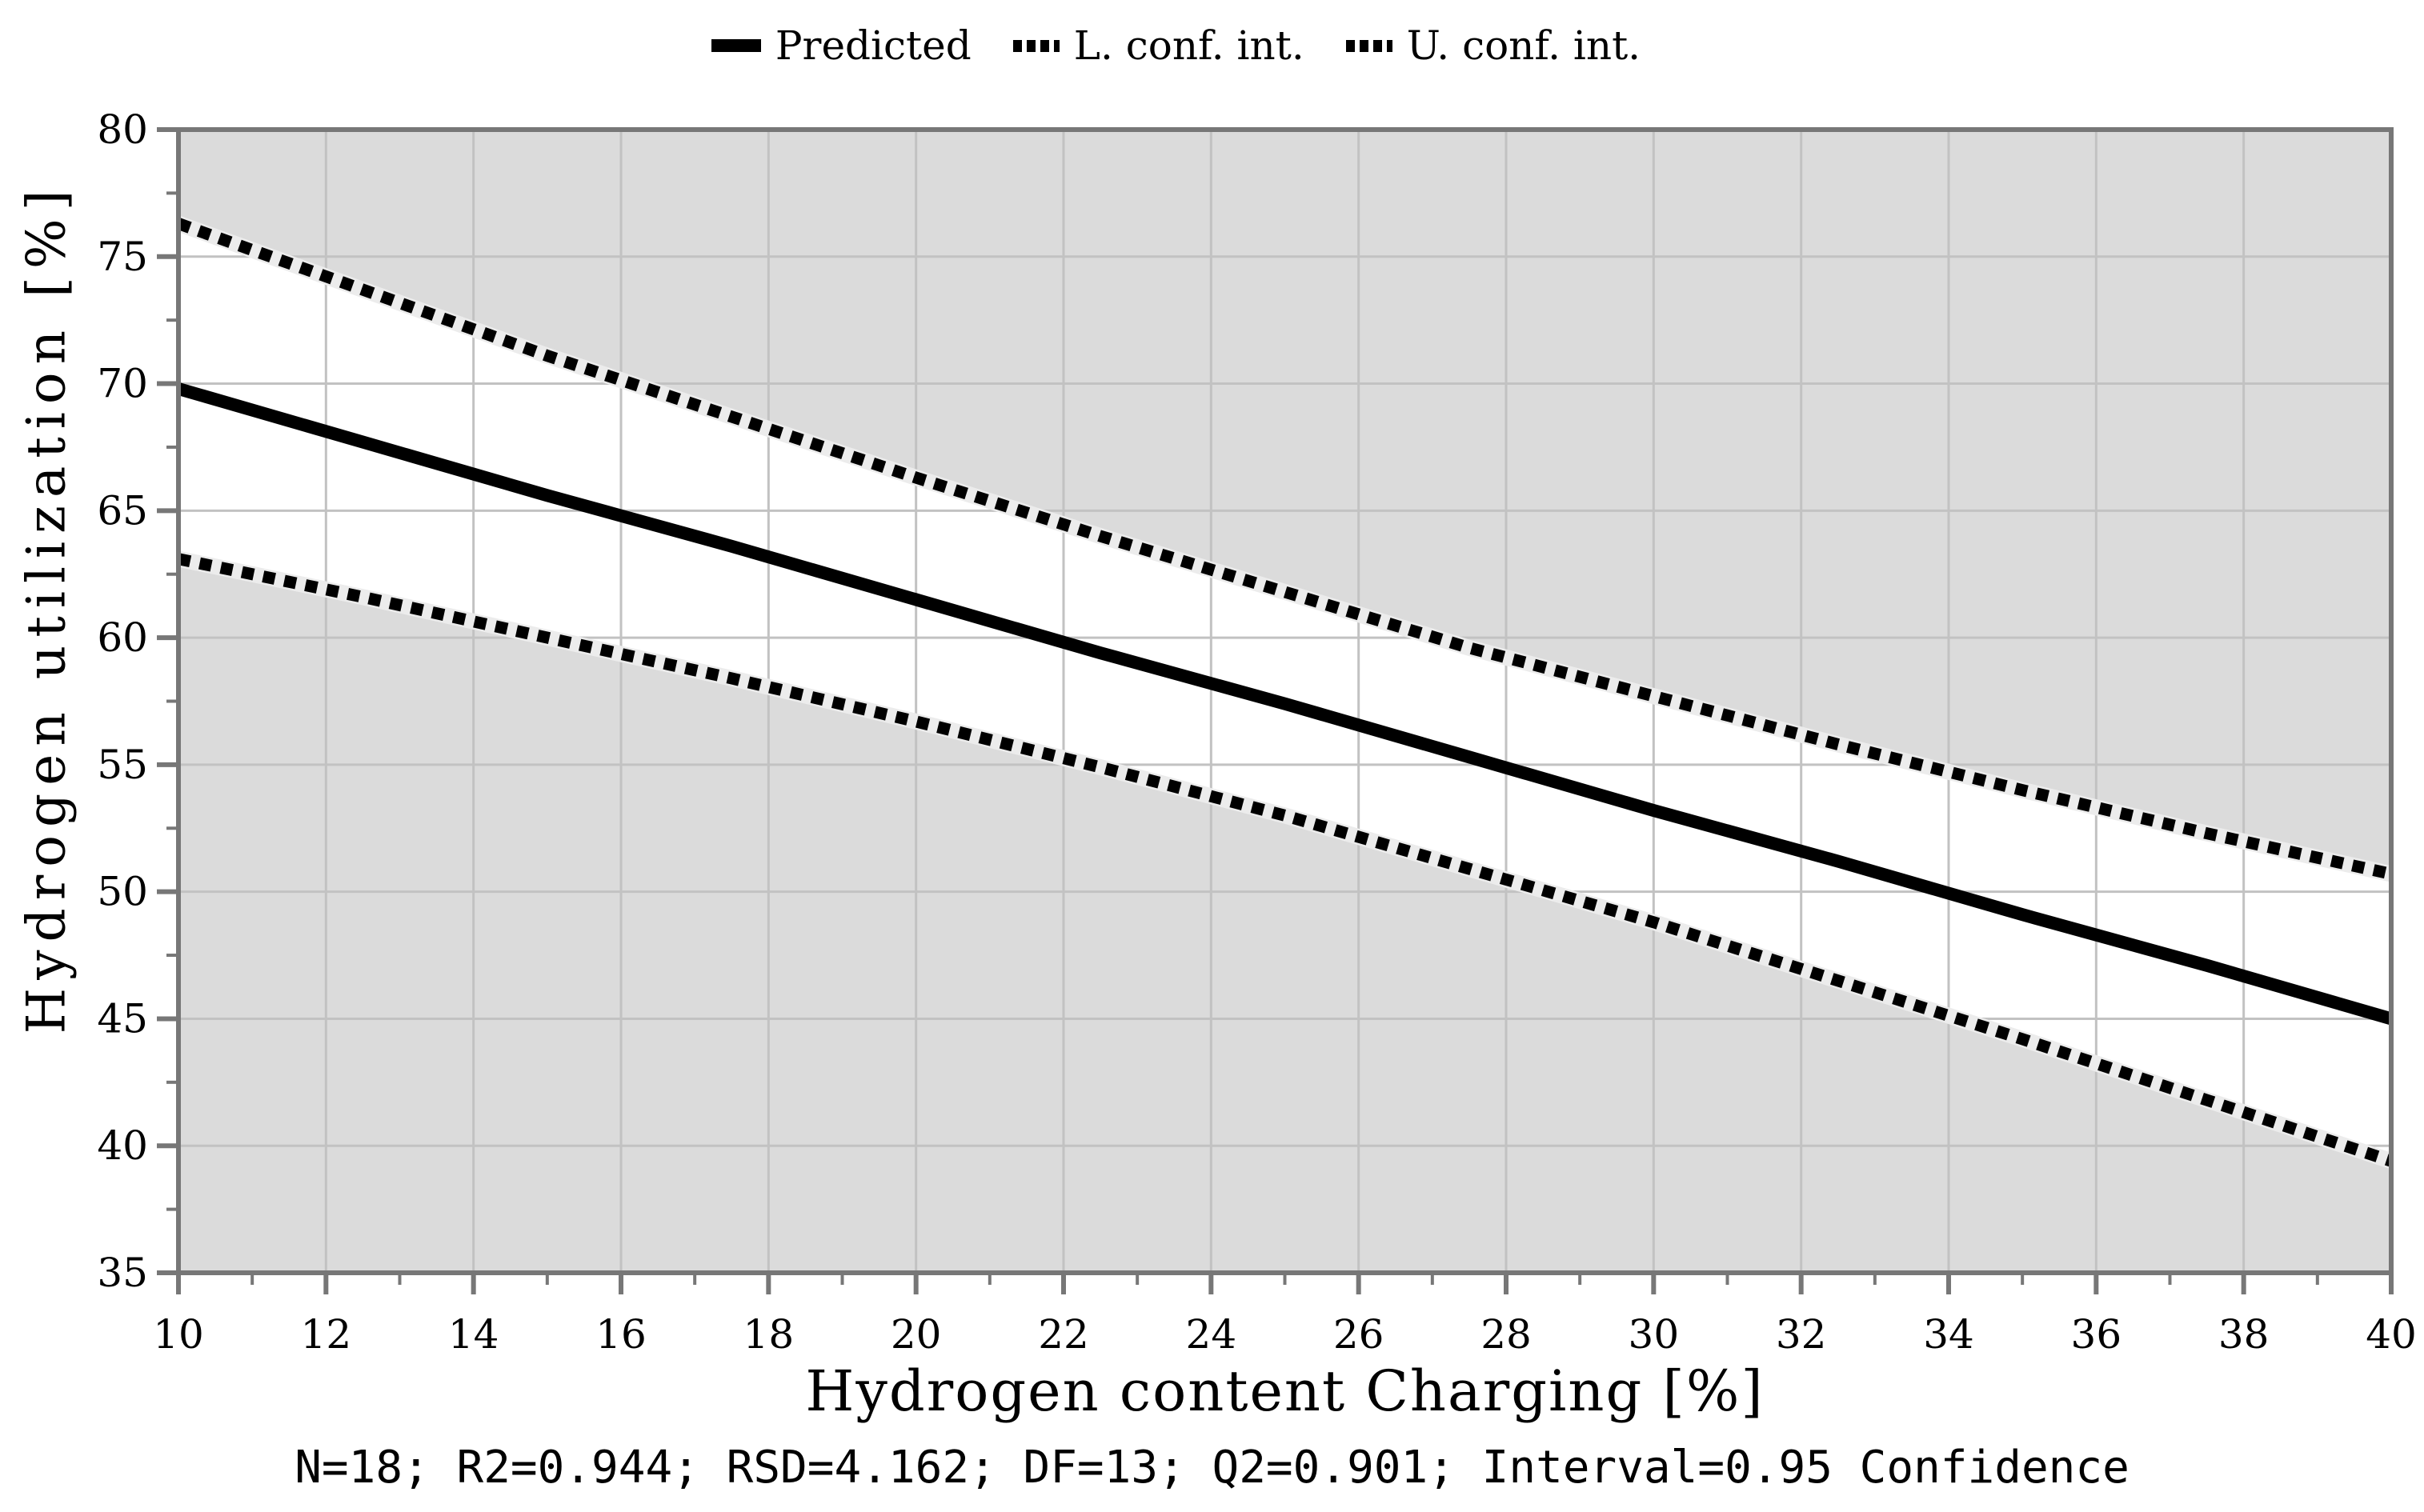  What do you see at coordinates (1949, 1334) in the screenshot?
I see `x-tick-label: 34` at bounding box center [1949, 1334].